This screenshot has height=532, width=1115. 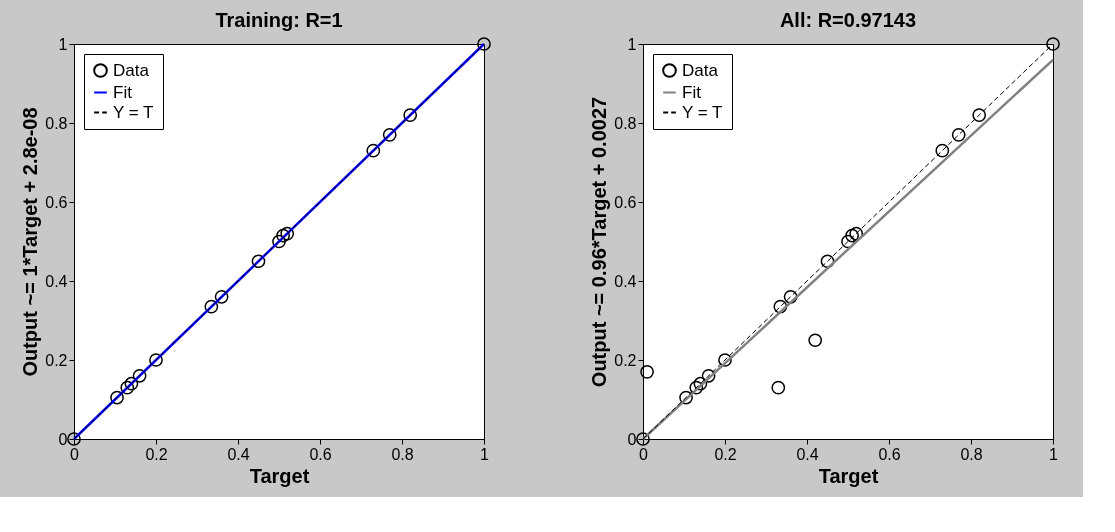 I want to click on chart-title: Training: R=1, so click(x=279, y=19).